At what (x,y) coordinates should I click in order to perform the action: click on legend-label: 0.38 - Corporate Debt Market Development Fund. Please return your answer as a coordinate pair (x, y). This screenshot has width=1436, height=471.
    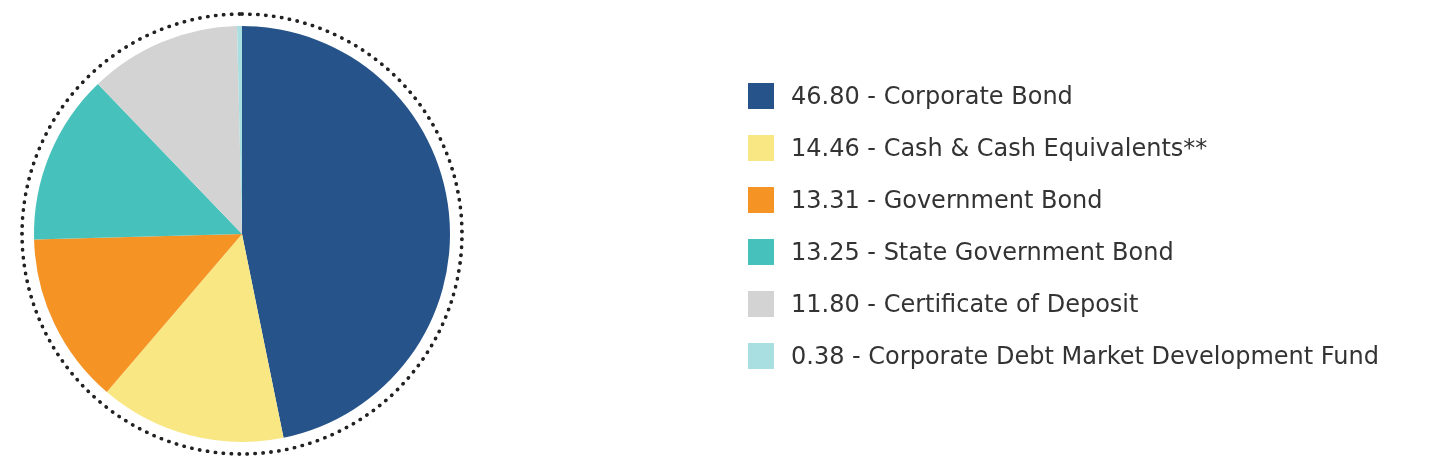
    Looking at the image, I should click on (1085, 356).